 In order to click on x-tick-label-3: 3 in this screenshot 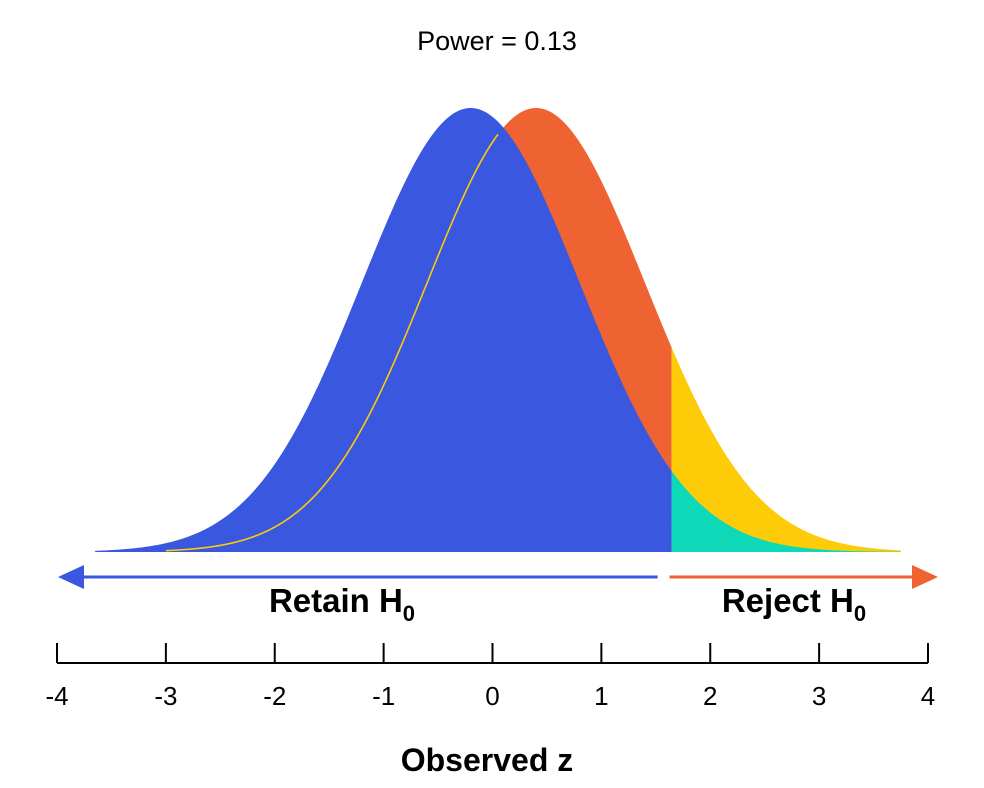, I will do `click(819, 696)`.